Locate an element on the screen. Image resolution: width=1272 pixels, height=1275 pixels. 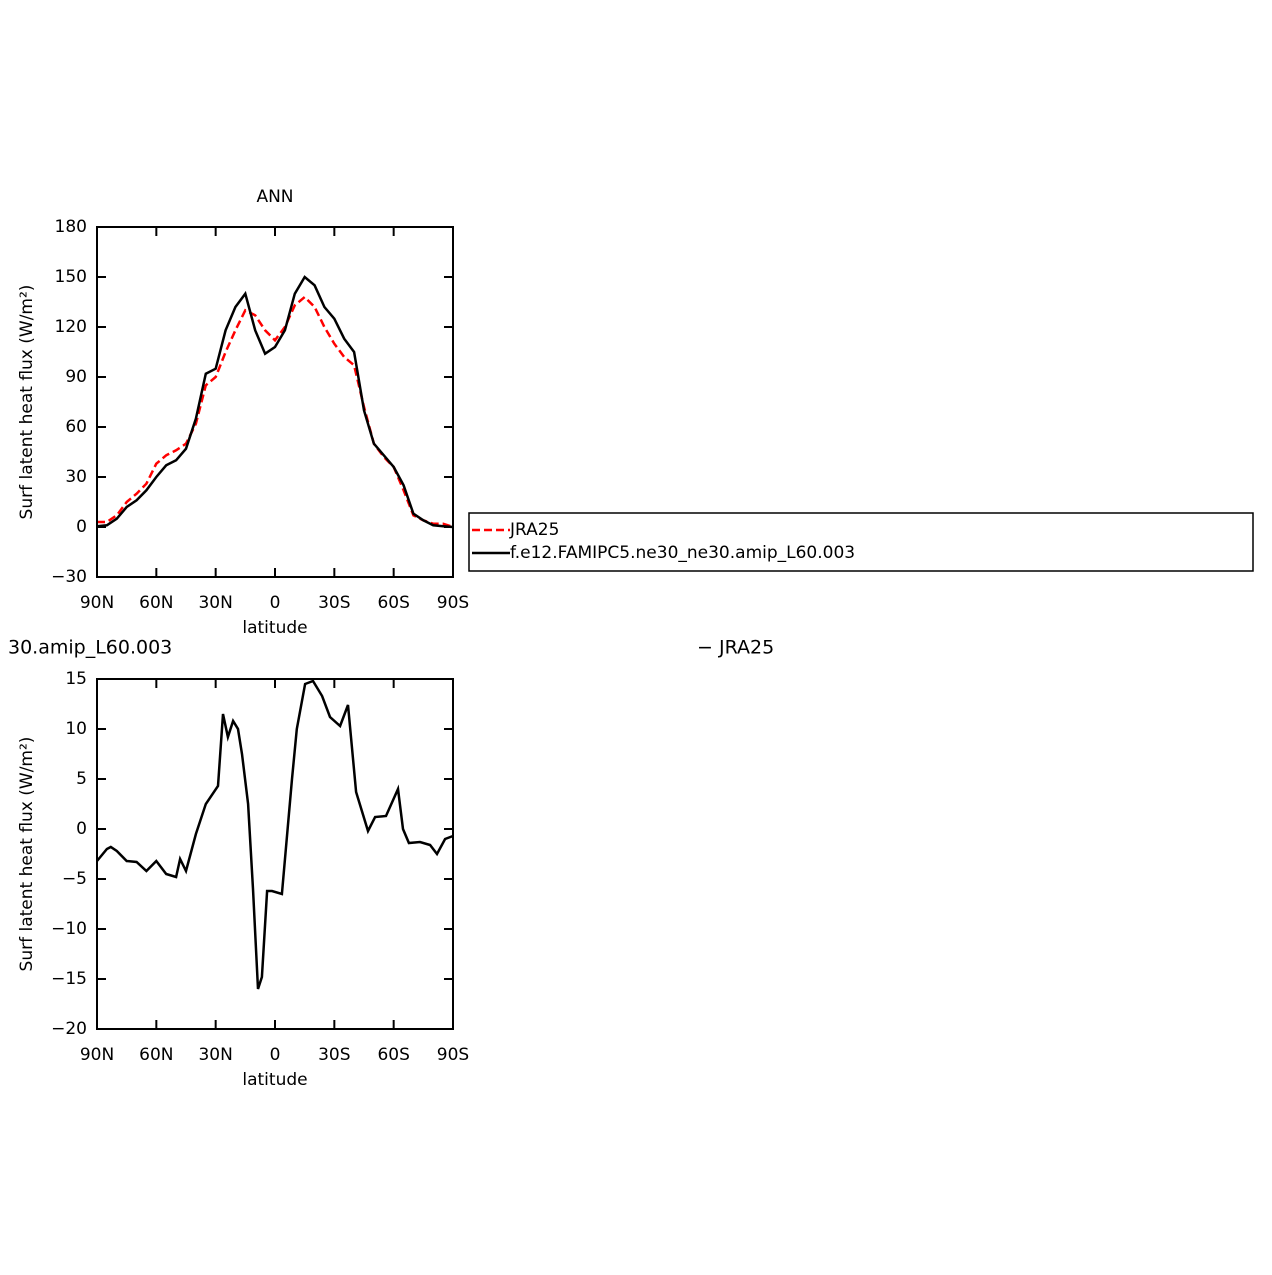
y-tick-label: −30 is located at coordinates (69, 577).